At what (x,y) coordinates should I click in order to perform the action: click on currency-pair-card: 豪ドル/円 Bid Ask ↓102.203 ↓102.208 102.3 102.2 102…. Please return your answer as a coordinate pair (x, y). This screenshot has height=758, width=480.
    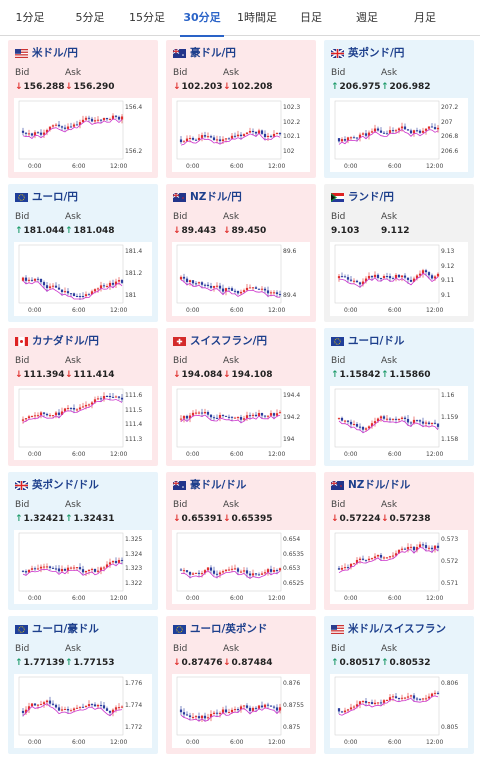
    Looking at the image, I should click on (241, 109).